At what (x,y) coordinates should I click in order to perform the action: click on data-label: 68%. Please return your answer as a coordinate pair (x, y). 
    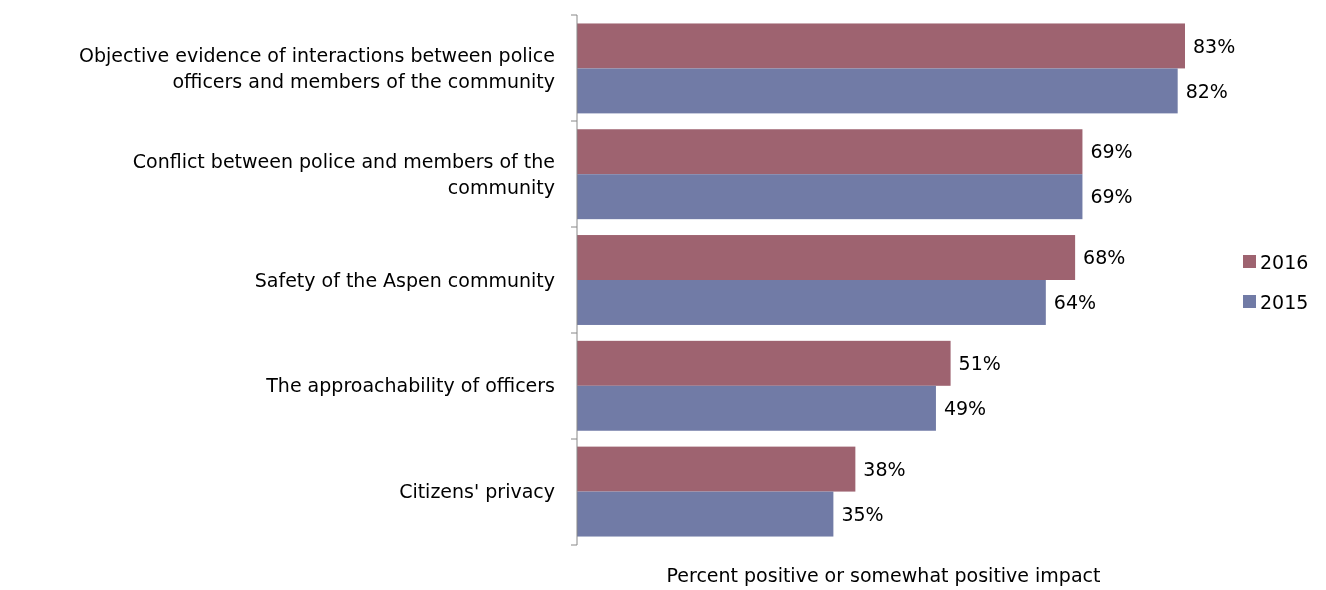
    Looking at the image, I should click on (1104, 257).